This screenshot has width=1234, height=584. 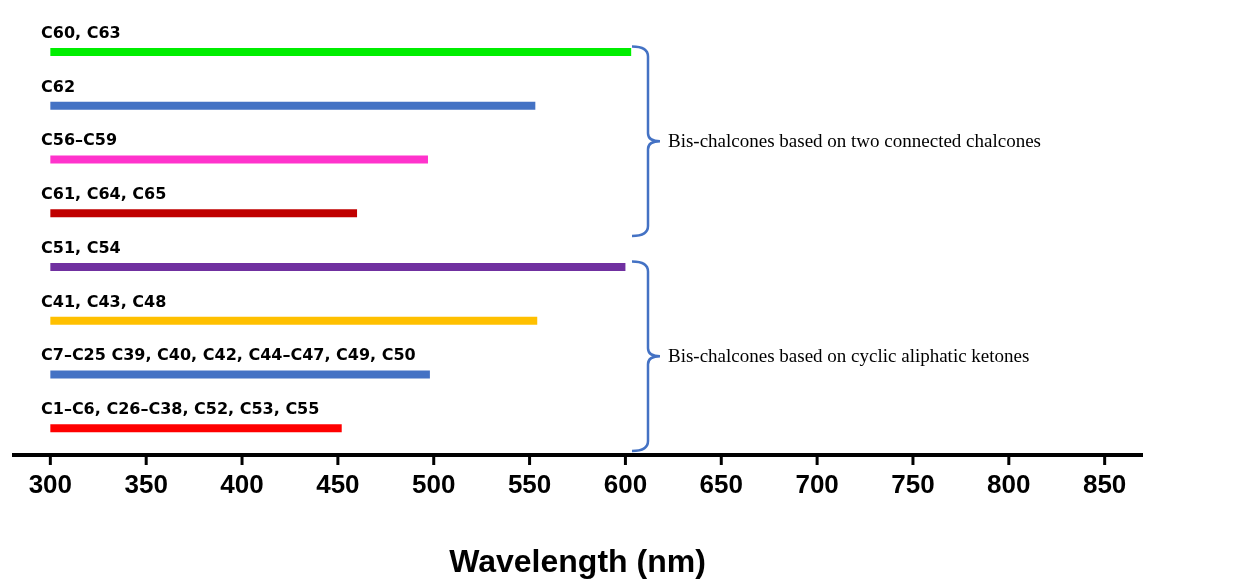 I want to click on x-tick-label: 800, so click(x=1009, y=484).